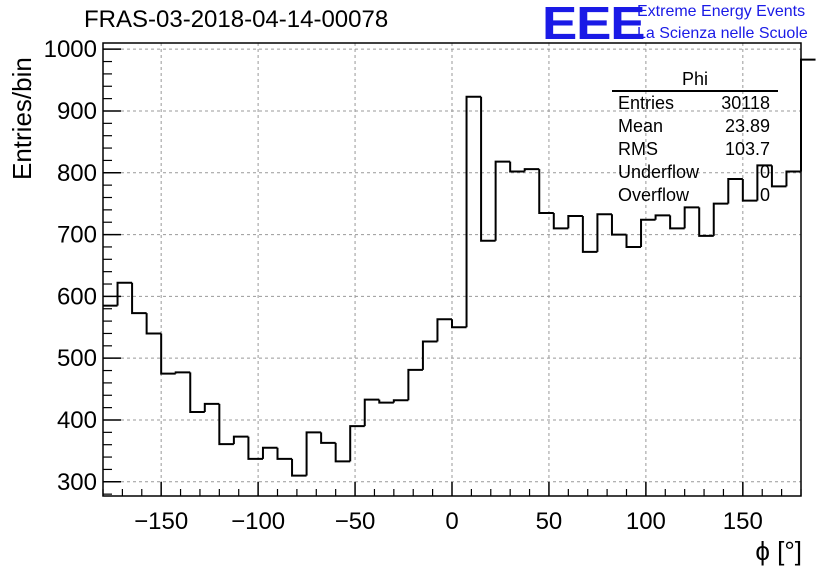 This screenshot has height=572, width=836. What do you see at coordinates (654, 195) in the screenshot?
I see `stats-label: Overflow` at bounding box center [654, 195].